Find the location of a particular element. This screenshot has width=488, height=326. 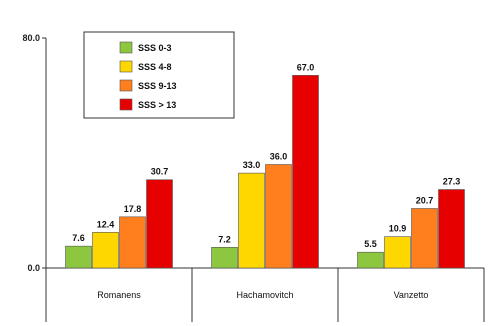

legend-label: SSS 4-8 is located at coordinates (155, 67).